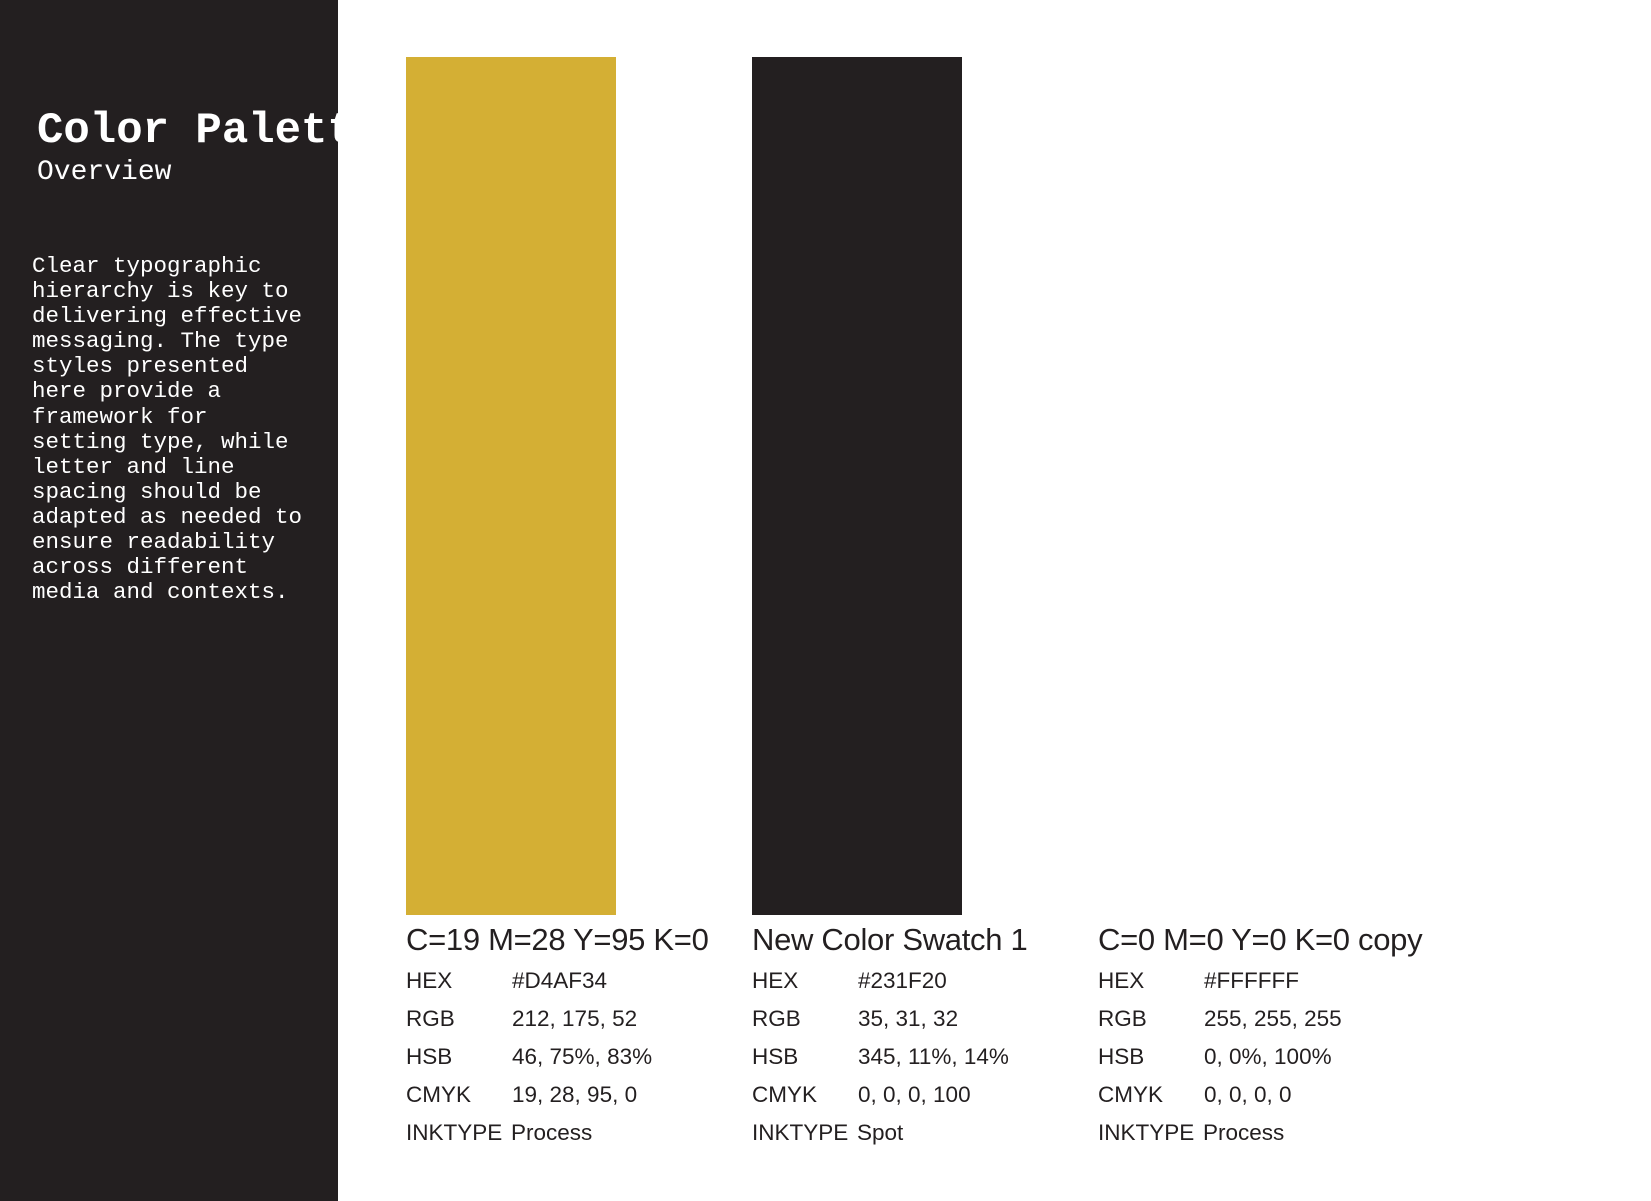 The width and height of the screenshot is (1651, 1201). Describe the element at coordinates (511, 486) in the screenshot. I see `color-swatch-gold` at that location.